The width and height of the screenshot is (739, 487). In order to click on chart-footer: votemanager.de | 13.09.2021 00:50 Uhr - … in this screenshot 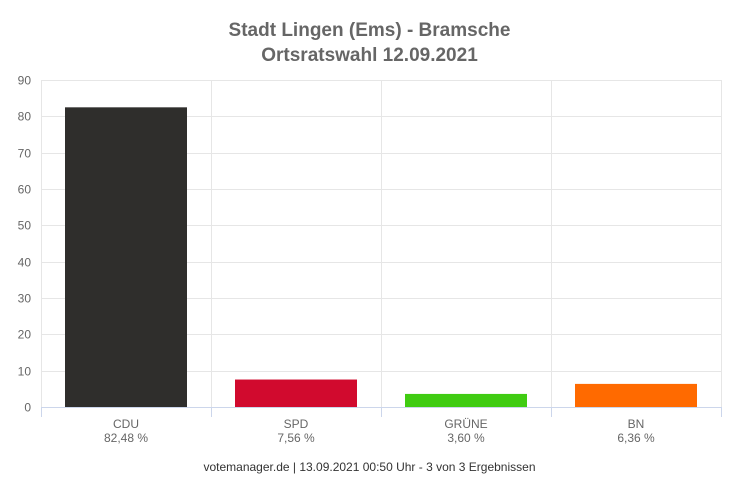, I will do `click(369, 467)`.